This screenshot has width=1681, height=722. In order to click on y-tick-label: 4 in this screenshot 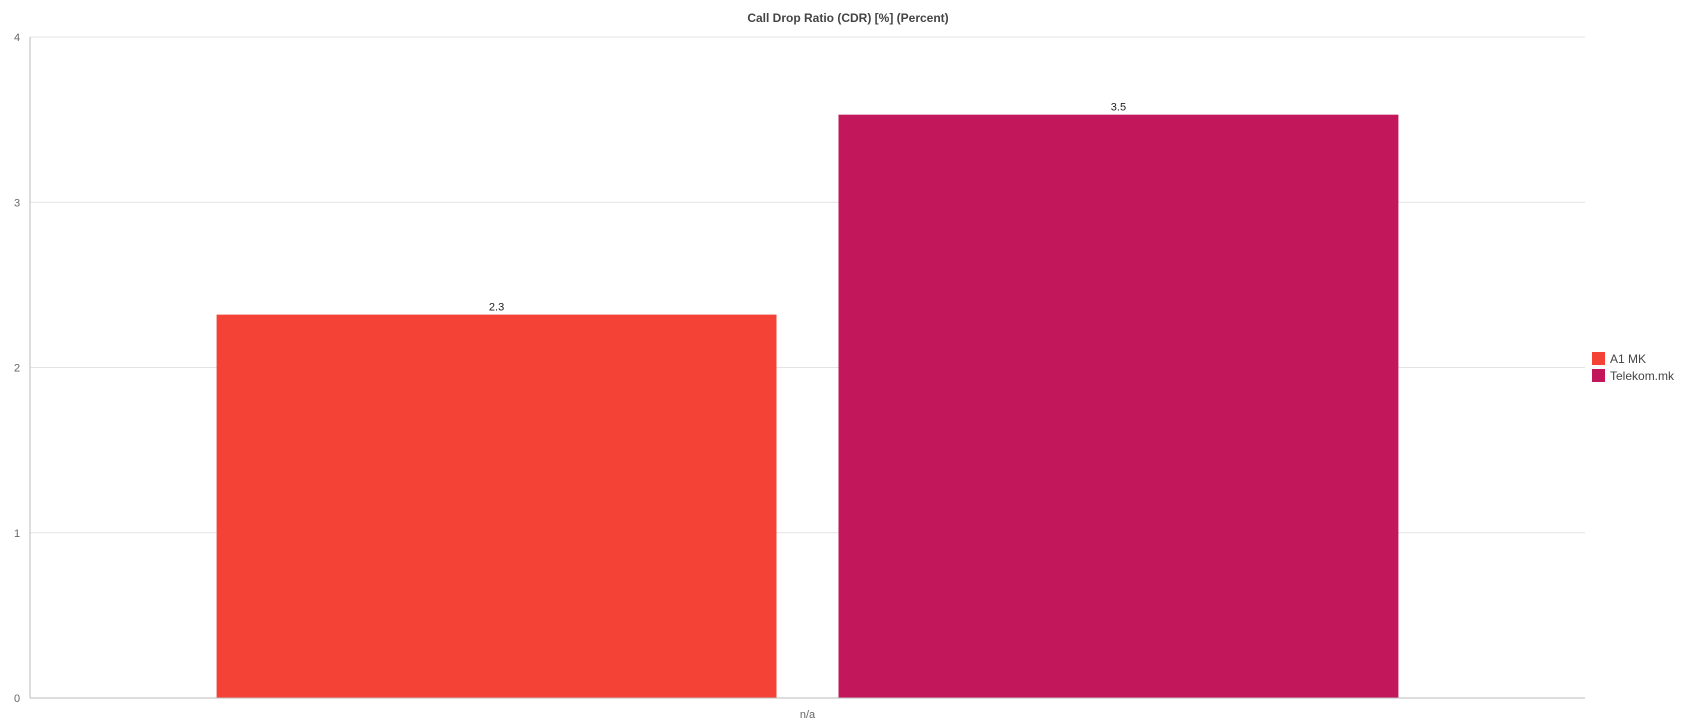, I will do `click(17, 38)`.